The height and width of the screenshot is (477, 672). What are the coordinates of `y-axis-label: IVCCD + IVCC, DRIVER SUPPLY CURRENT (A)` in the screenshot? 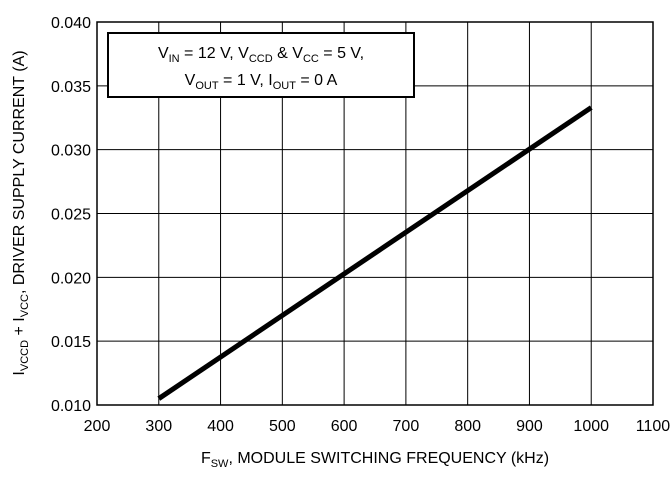 It's located at (21, 212).